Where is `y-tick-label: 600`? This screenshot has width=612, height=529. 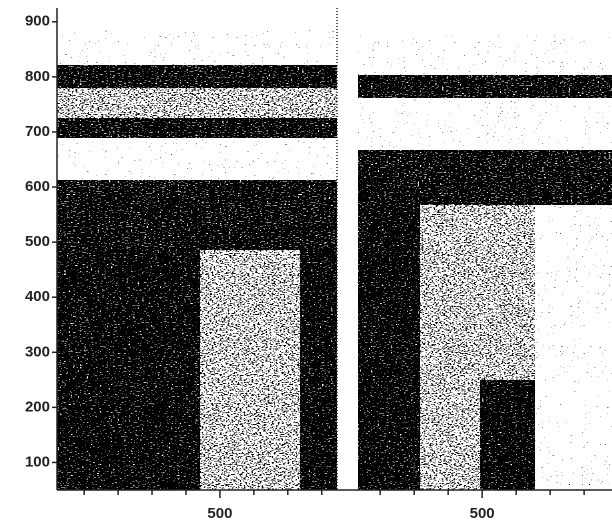
y-tick-label: 600 is located at coordinates (37, 186).